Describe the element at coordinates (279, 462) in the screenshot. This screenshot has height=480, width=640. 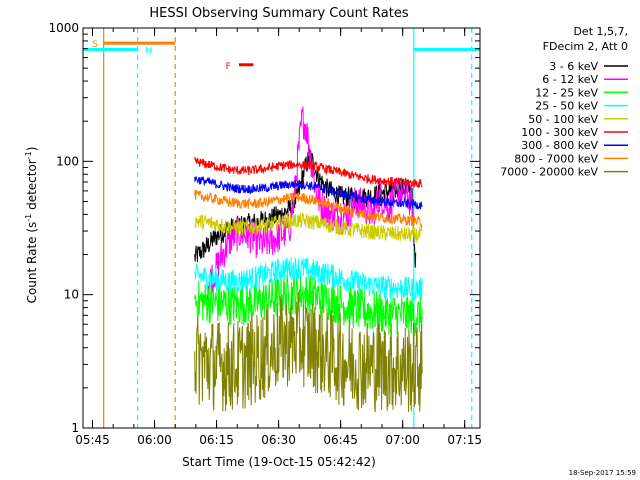
I see `x-axis-label: Start Time (19-Oct-15 05:42:42)` at that location.